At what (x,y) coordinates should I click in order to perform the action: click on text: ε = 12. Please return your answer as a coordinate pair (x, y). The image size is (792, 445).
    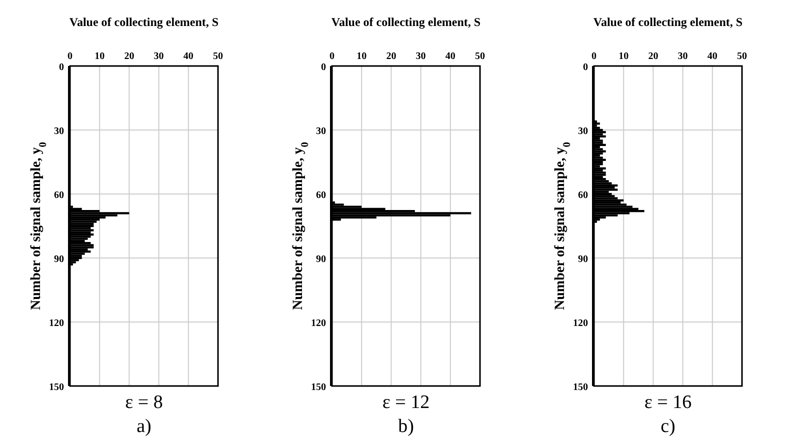
    Looking at the image, I should click on (406, 402).